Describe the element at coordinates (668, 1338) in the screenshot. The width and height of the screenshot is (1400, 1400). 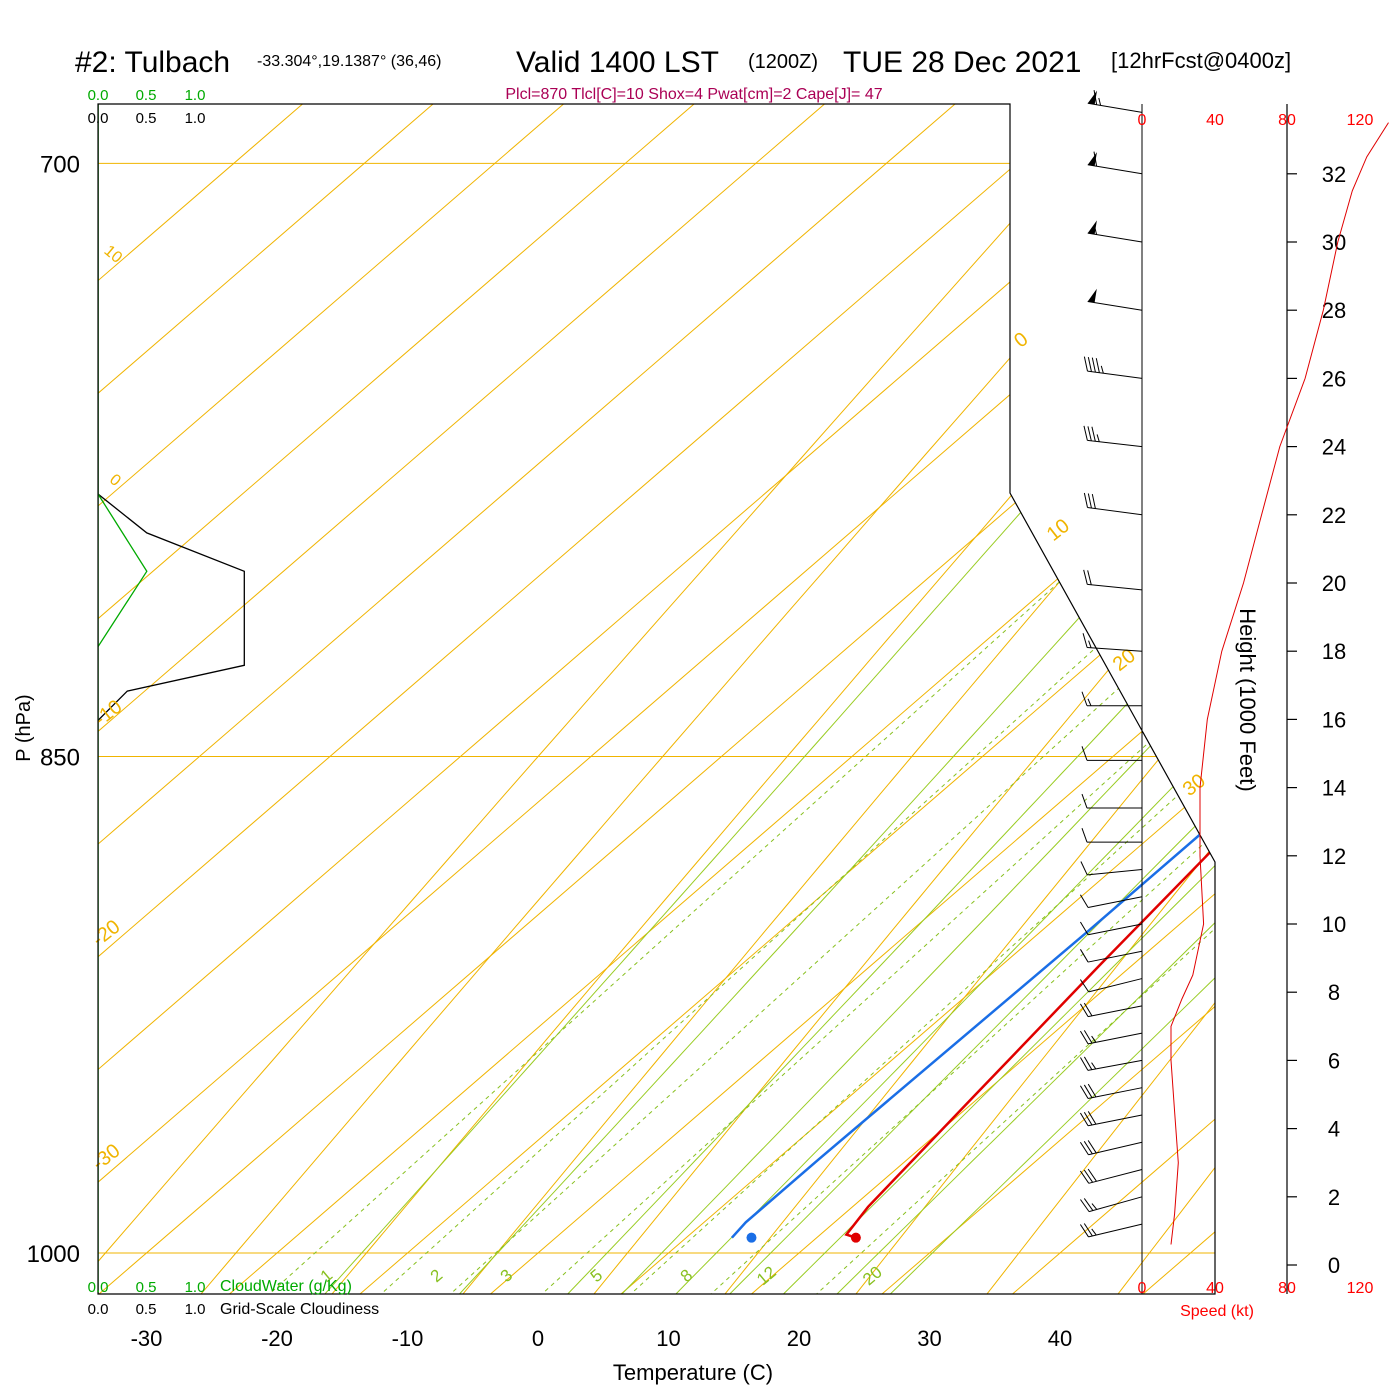
I see `temperature-tick-label: 10` at that location.